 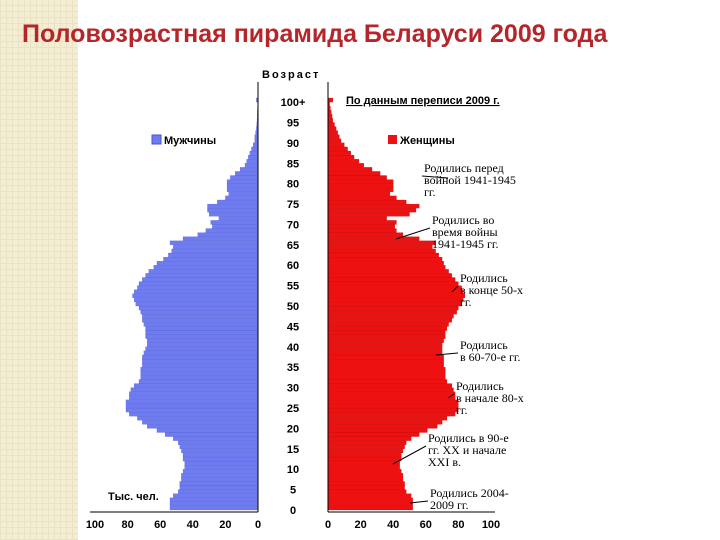 I want to click on y-tick-label: 75, so click(x=293, y=205).